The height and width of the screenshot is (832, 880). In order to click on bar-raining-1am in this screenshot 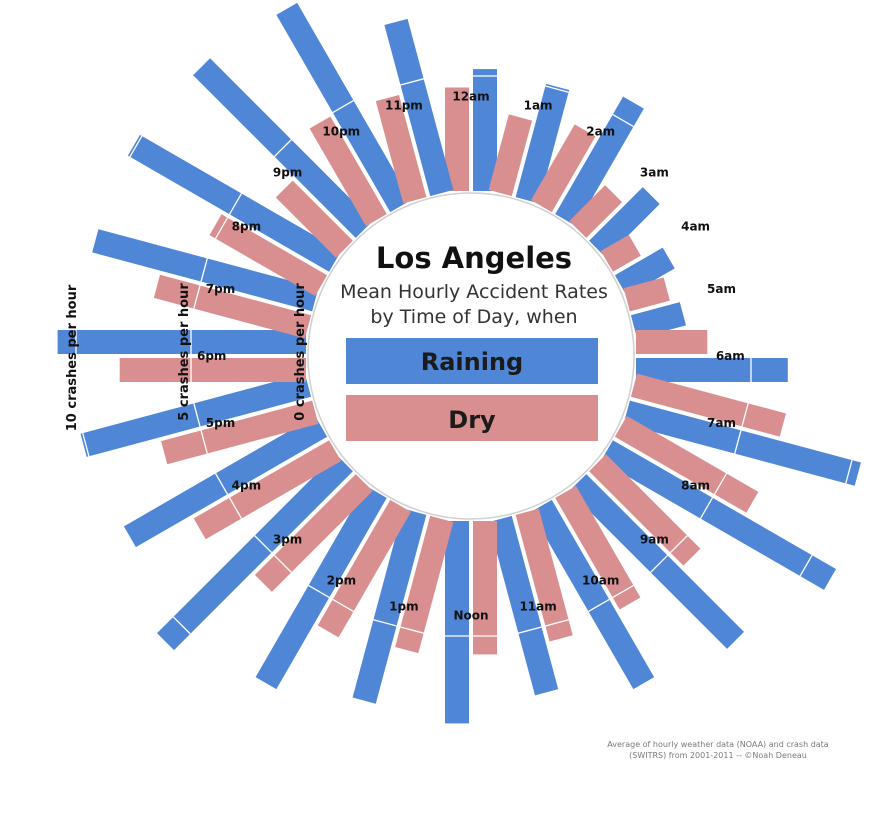, I will do `click(542, 143)`.